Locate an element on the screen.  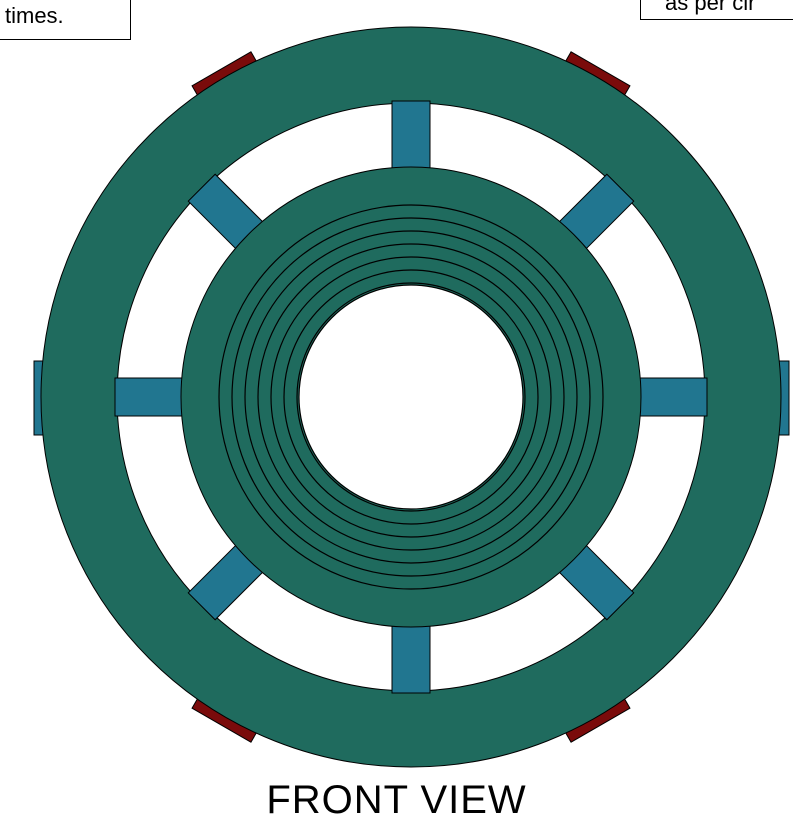
note-callout-right: as per clr is located at coordinates (716, 10).